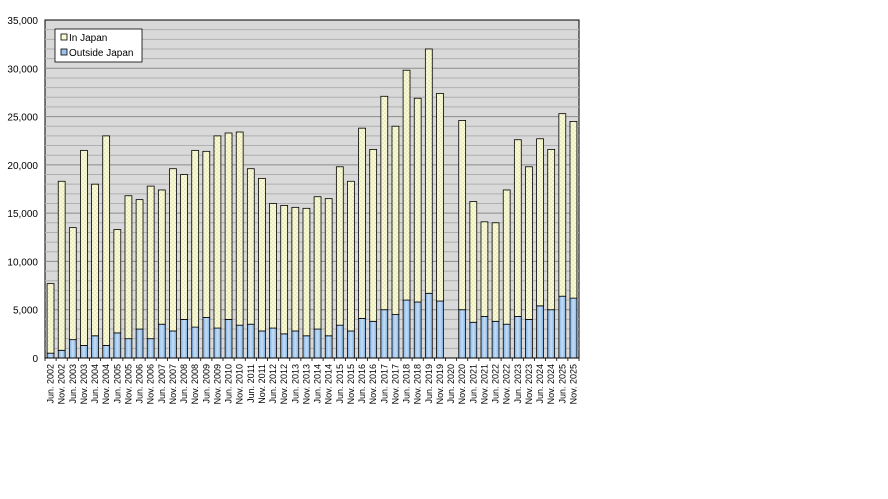 The width and height of the screenshot is (888, 499). I want to click on x-tick-label: Nov. 2011, so click(262, 384).